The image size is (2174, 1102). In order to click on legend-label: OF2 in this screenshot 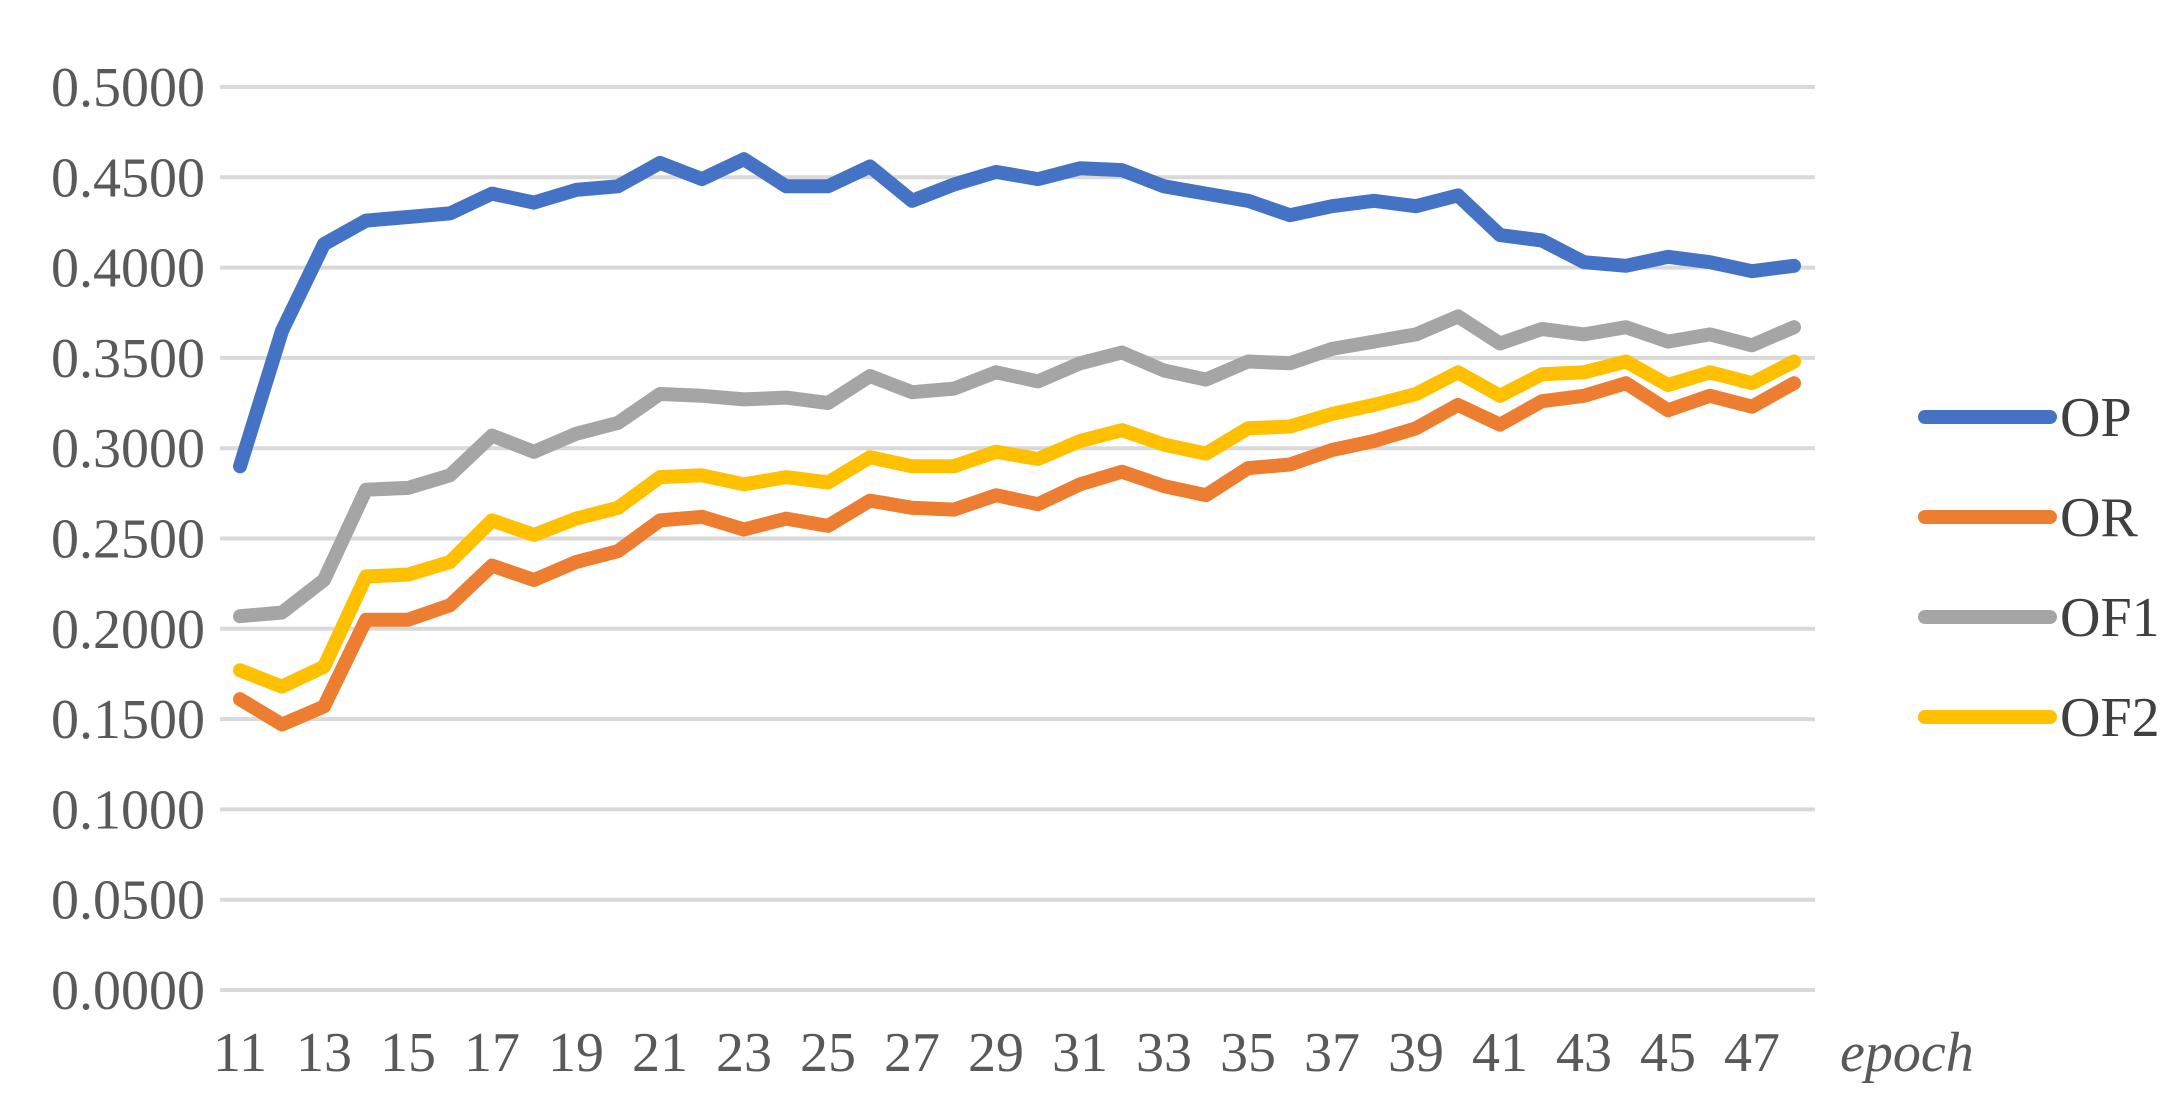, I will do `click(2110, 718)`.